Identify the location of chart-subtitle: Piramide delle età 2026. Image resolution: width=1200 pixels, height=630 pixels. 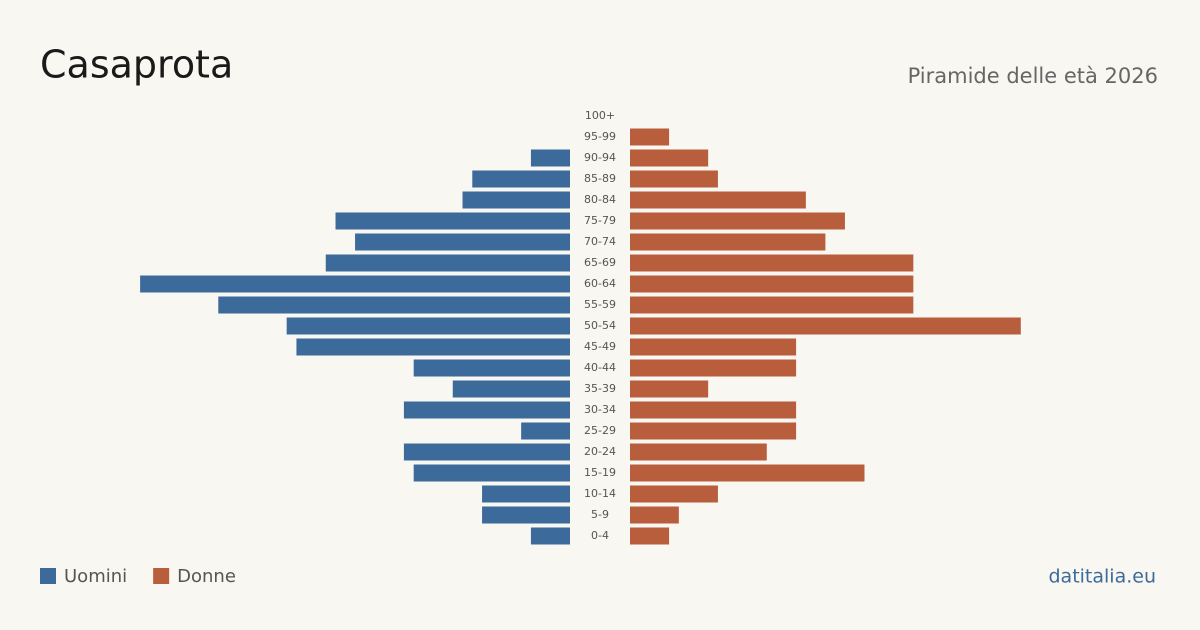
(1033, 76).